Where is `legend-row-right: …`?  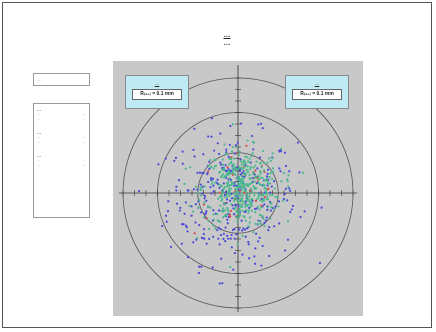 legend-row-right: … is located at coordinates (84, 114).